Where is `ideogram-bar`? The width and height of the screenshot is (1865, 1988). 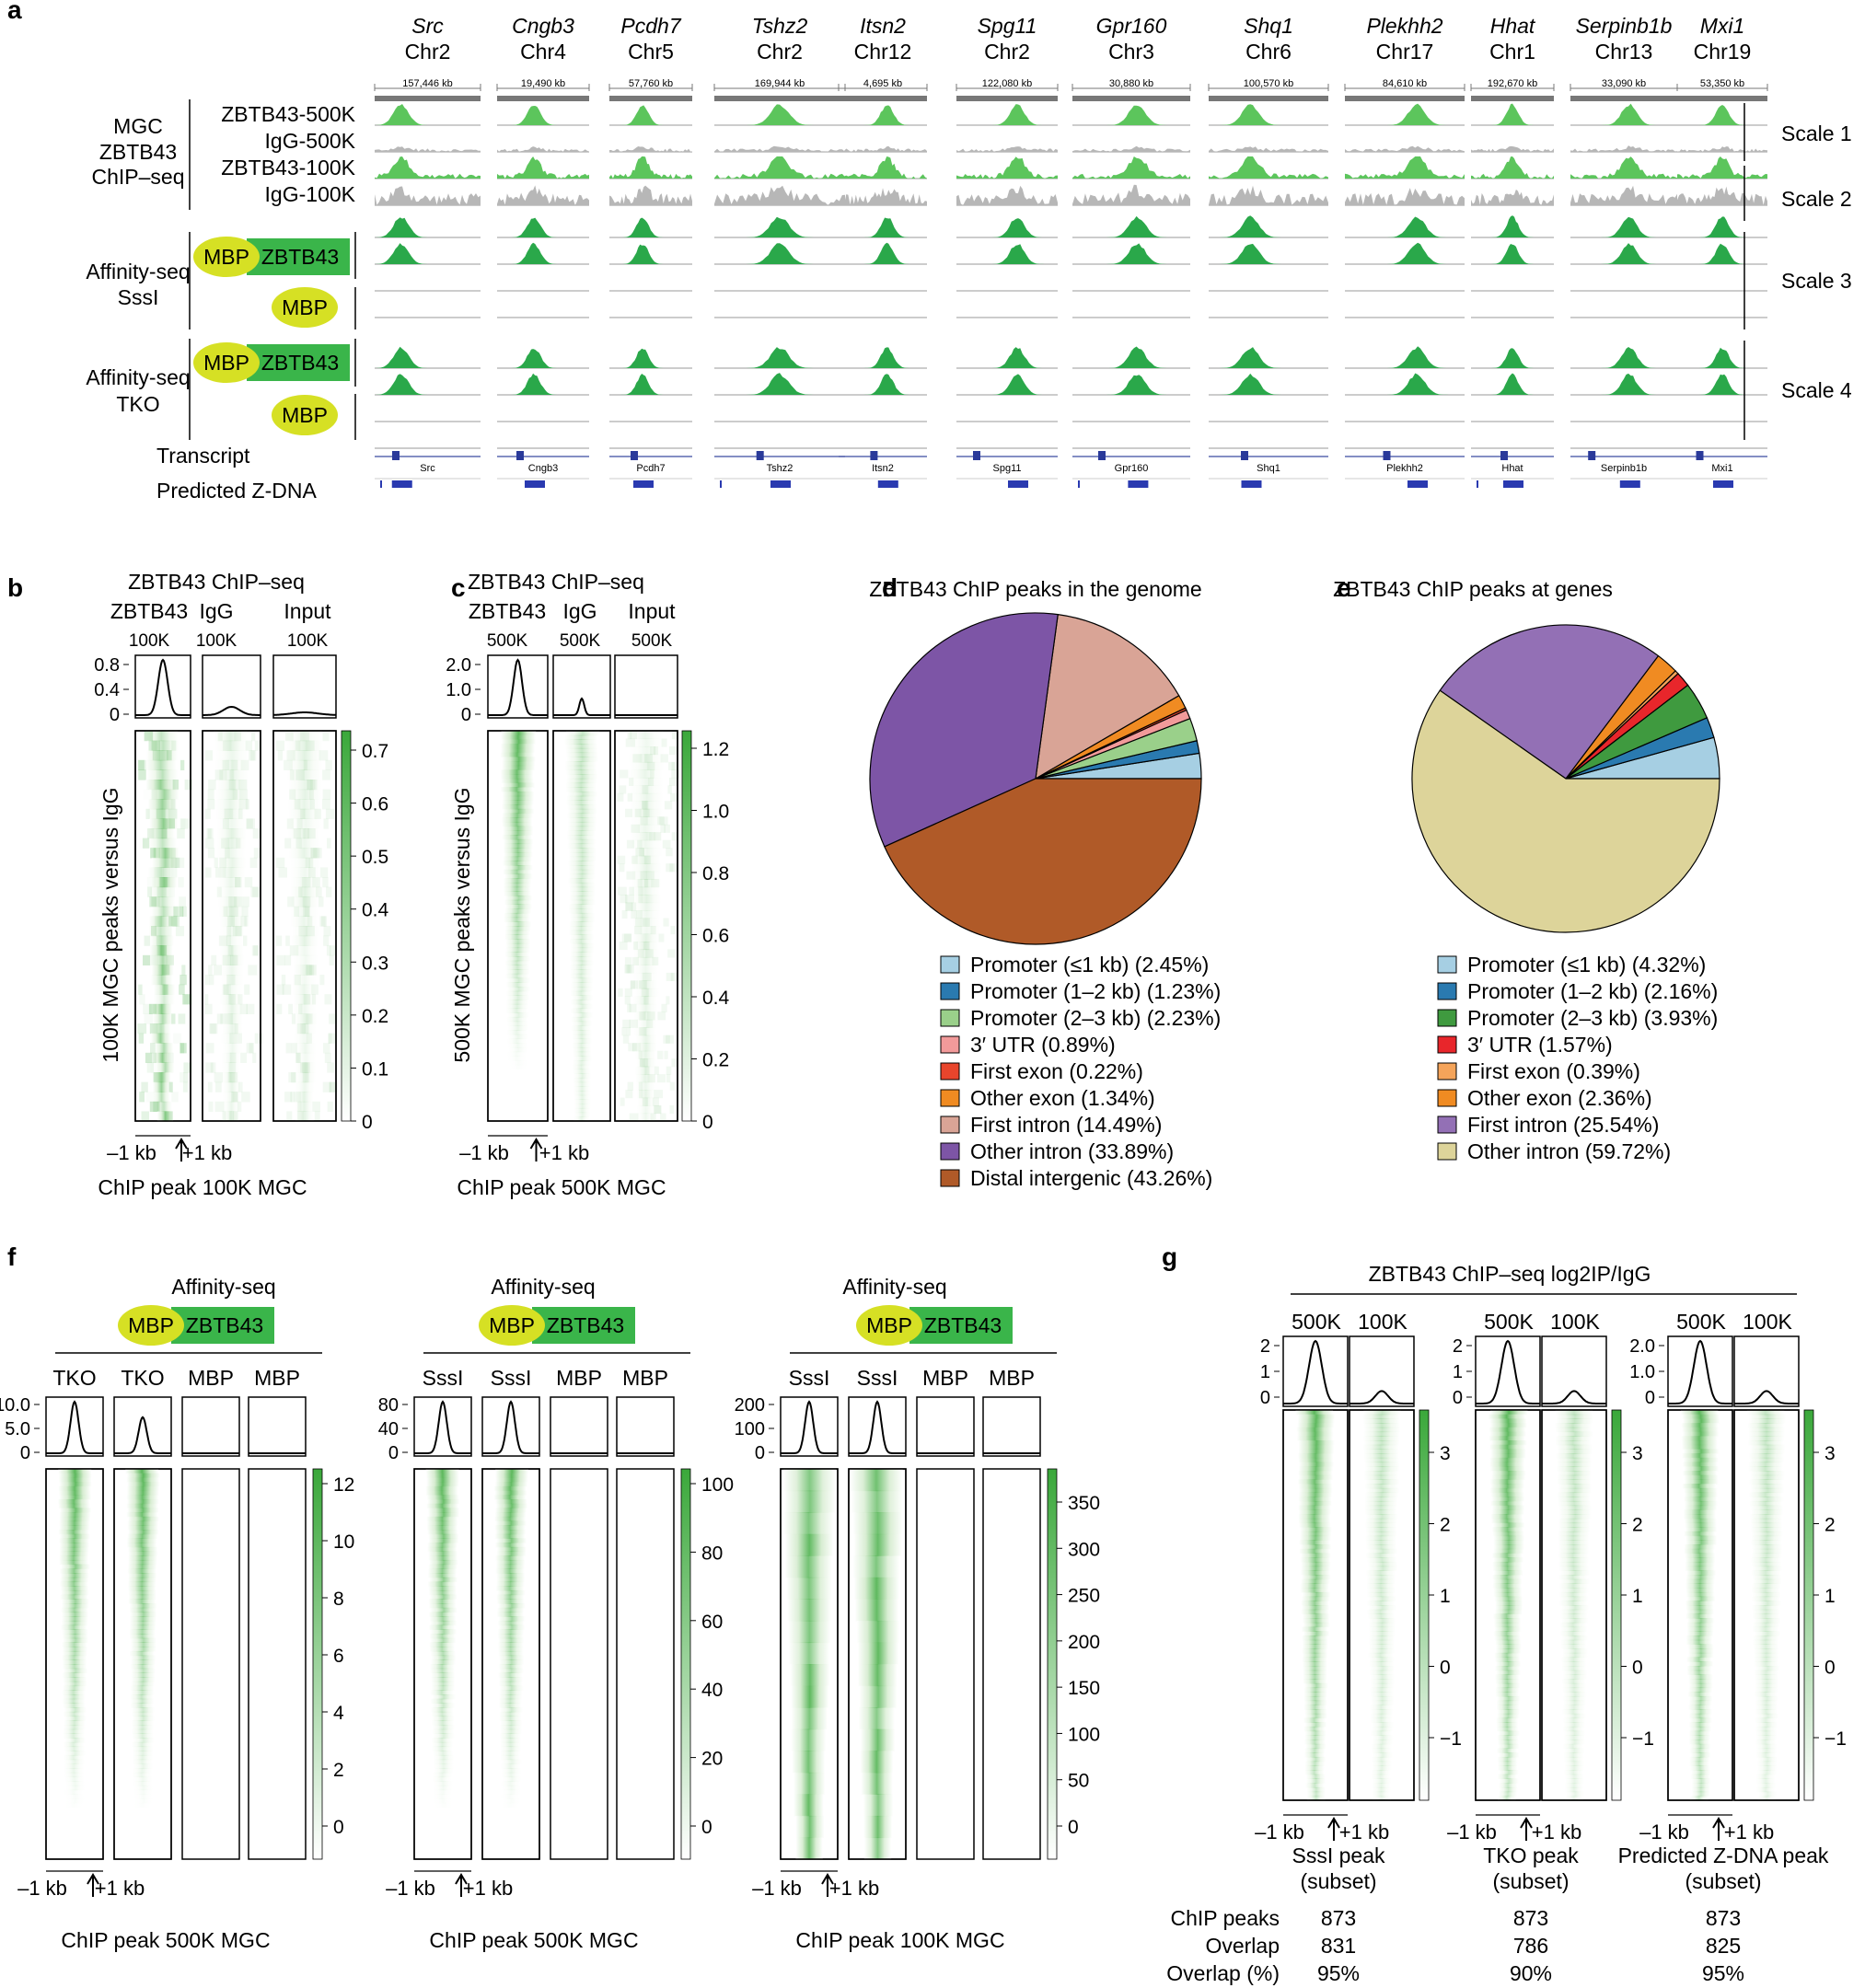 ideogram-bar is located at coordinates (1623, 98).